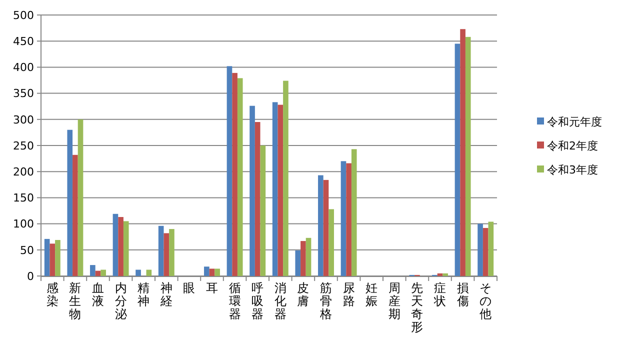  Describe the element at coordinates (144, 294) in the screenshot. I see `x-tick-label: 精神` at that location.